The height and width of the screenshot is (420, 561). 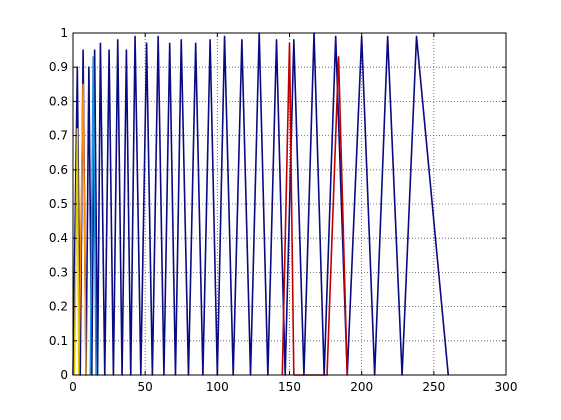 I want to click on x-tick-label: 300, so click(x=506, y=387).